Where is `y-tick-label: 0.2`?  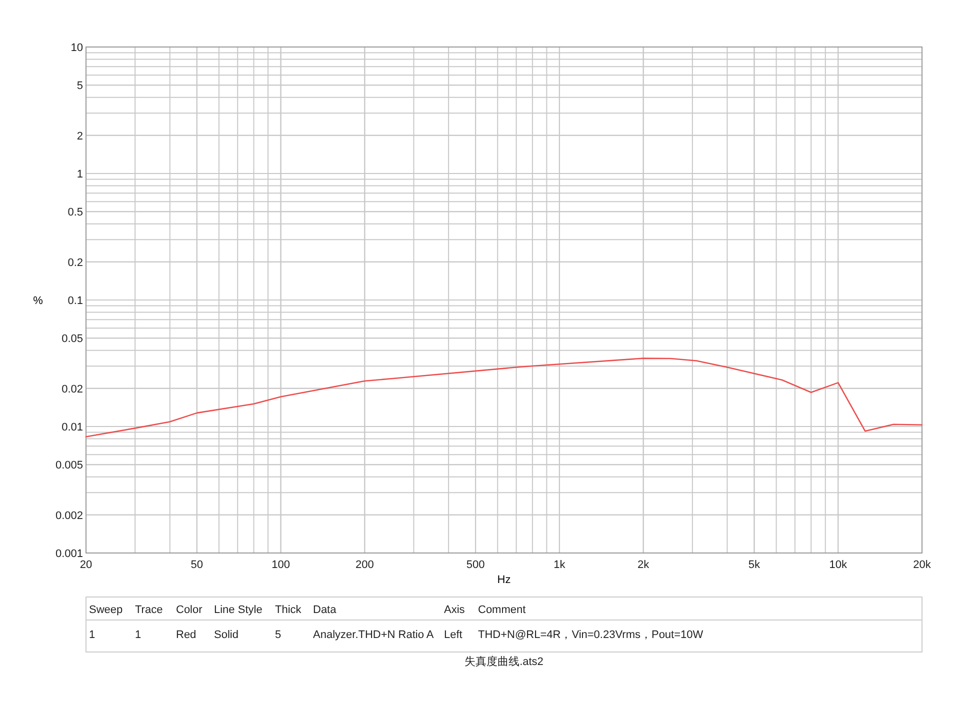 y-tick-label: 0.2 is located at coordinates (75, 262).